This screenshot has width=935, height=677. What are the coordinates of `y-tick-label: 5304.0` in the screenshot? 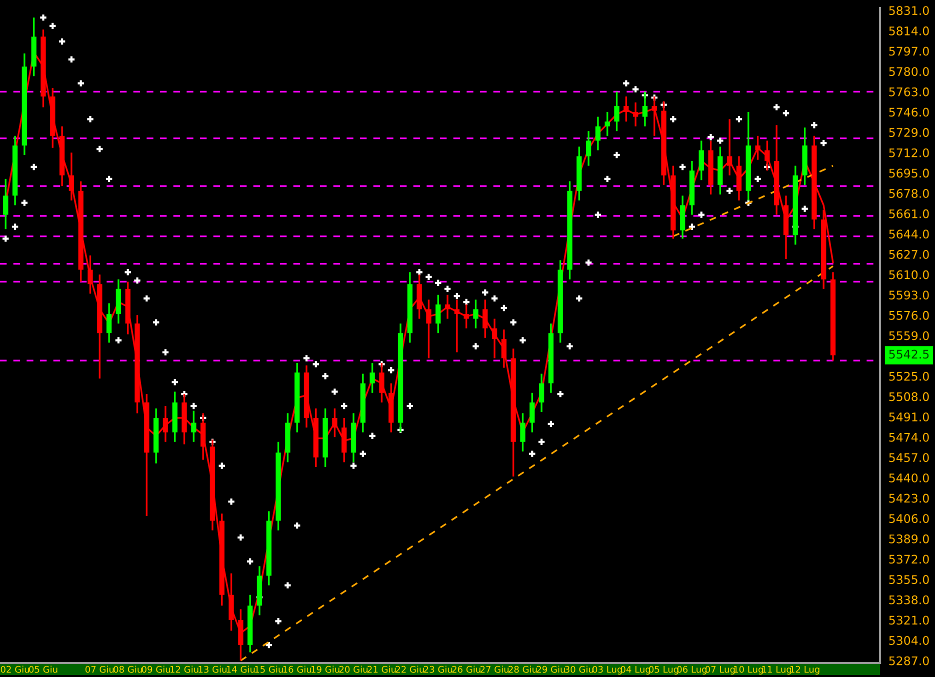 It's located at (909, 640).